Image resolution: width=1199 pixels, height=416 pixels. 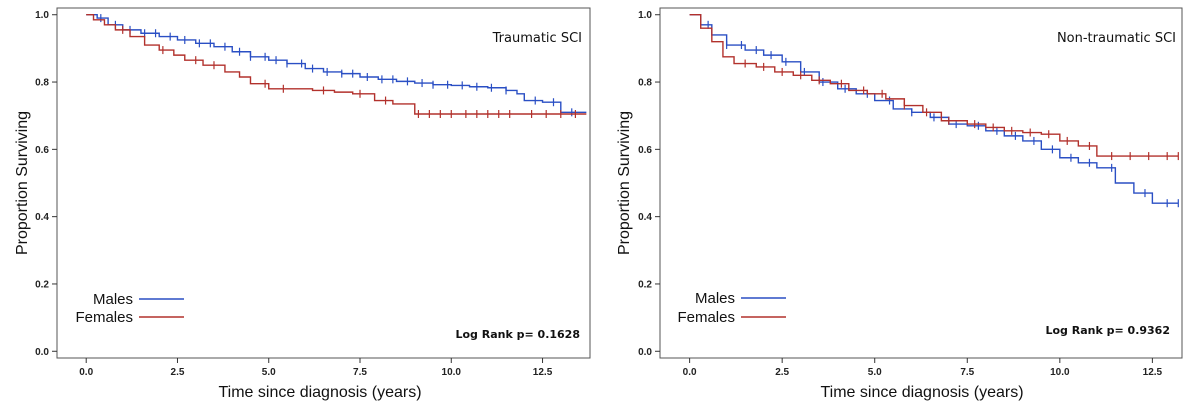 I want to click on km-curve-males, so click(x=336, y=64).